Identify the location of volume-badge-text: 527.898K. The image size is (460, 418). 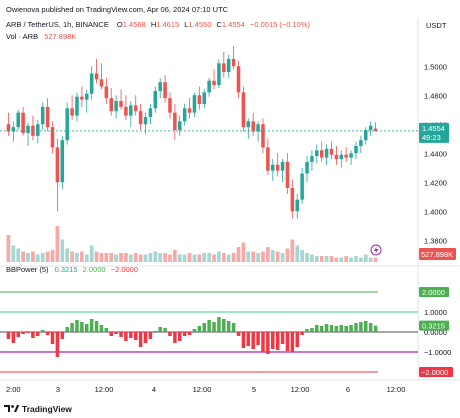
(437, 254).